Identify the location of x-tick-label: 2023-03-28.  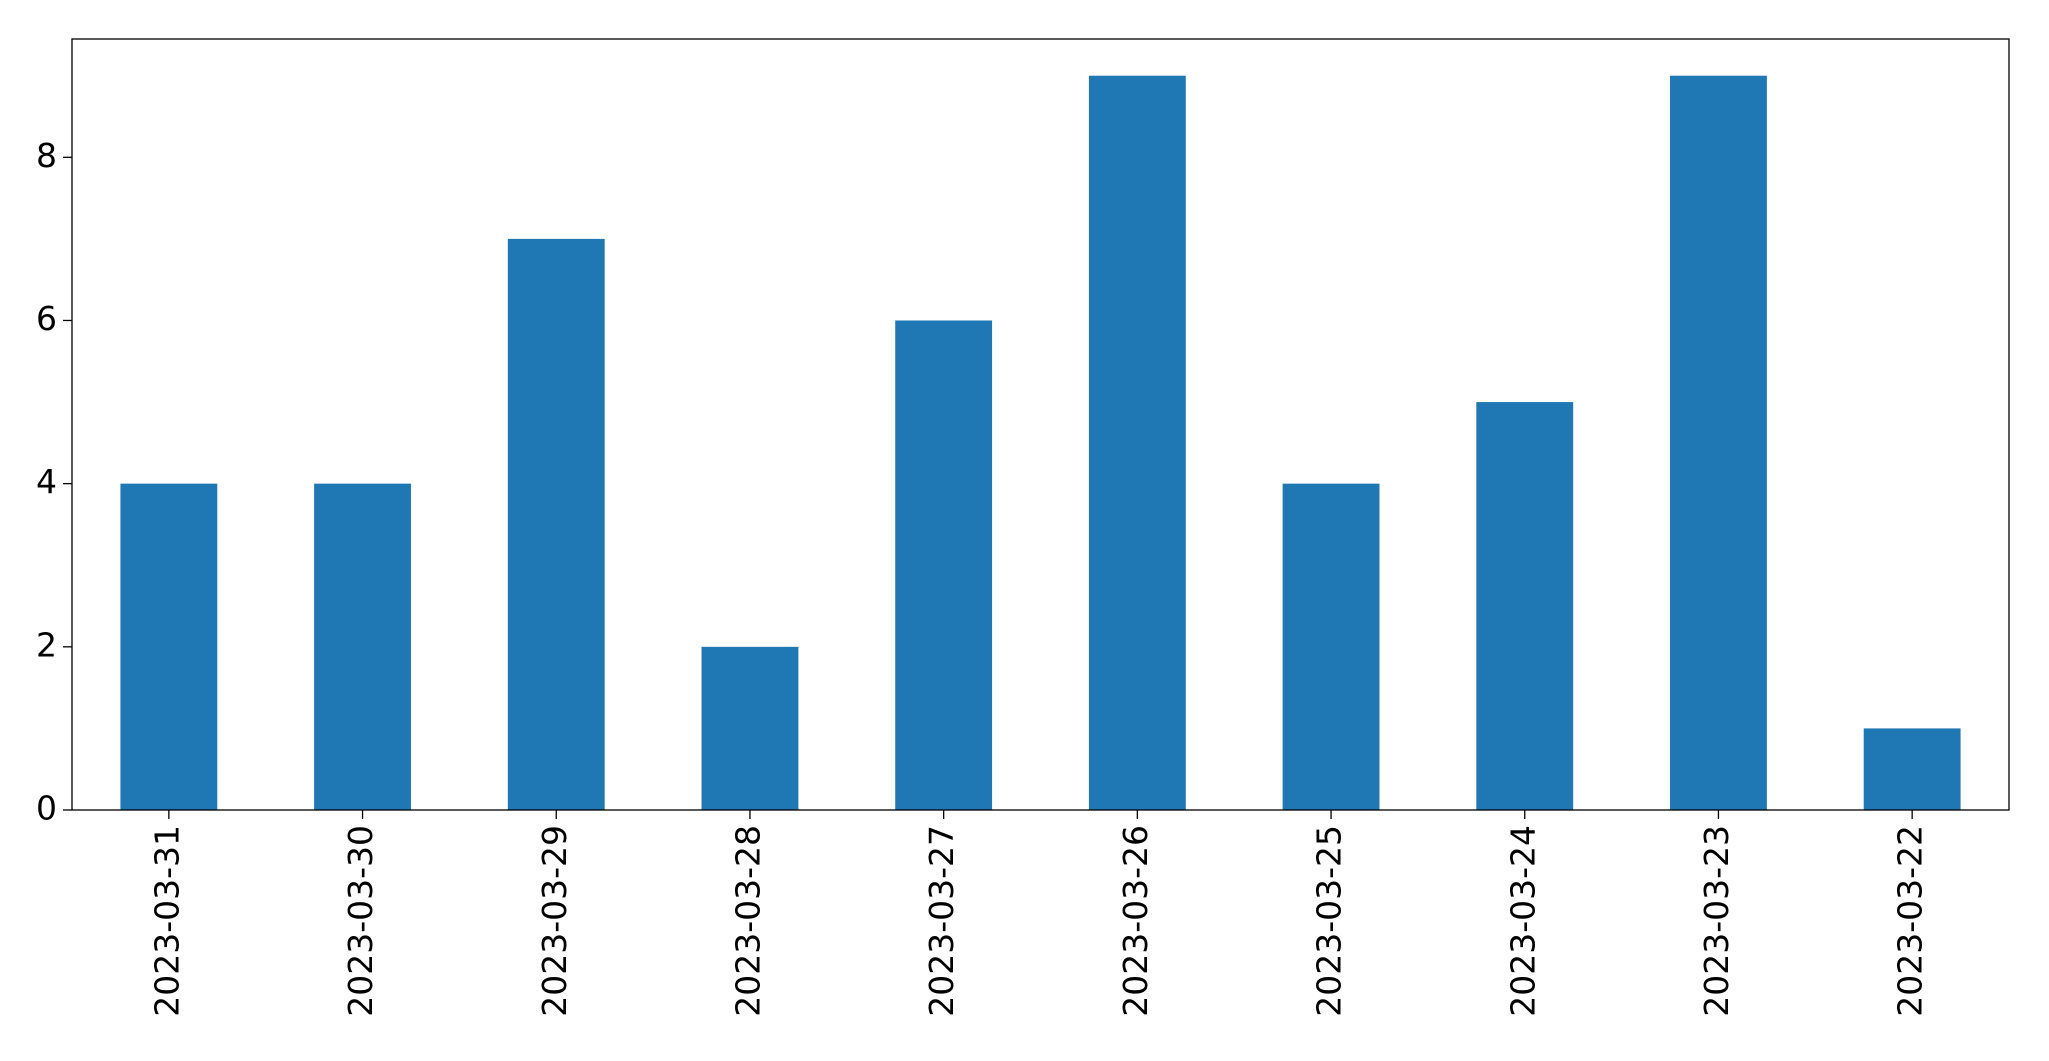
(747, 921).